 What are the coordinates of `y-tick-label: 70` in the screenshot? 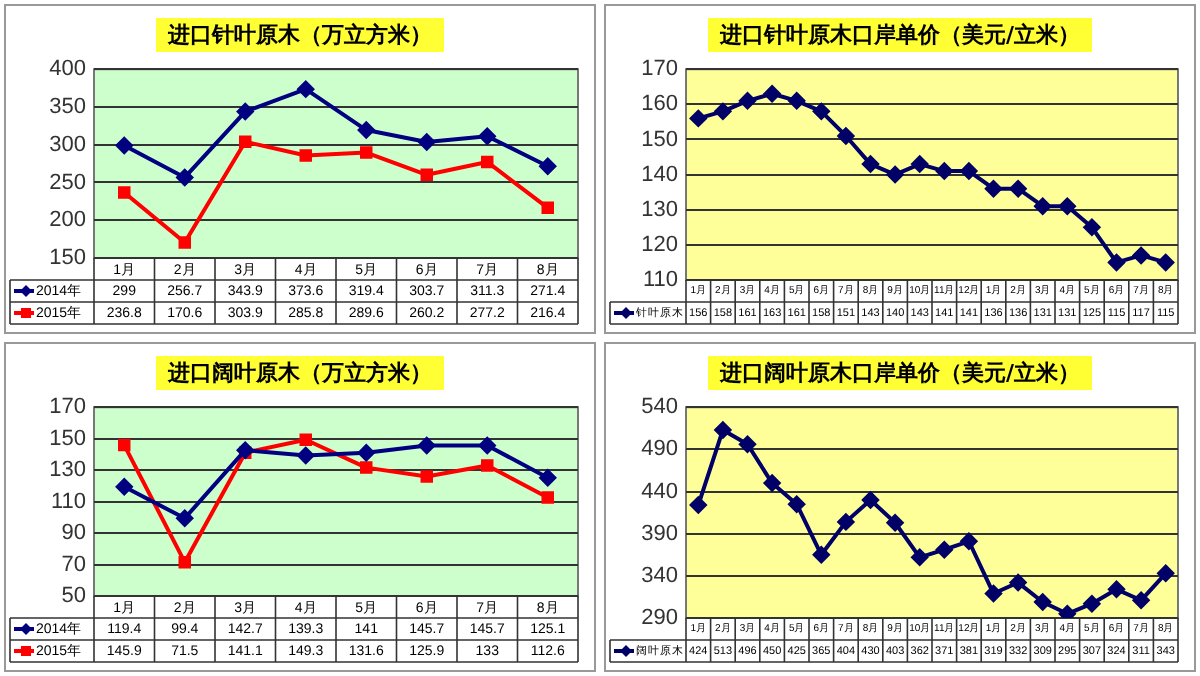 It's located at (73, 564).